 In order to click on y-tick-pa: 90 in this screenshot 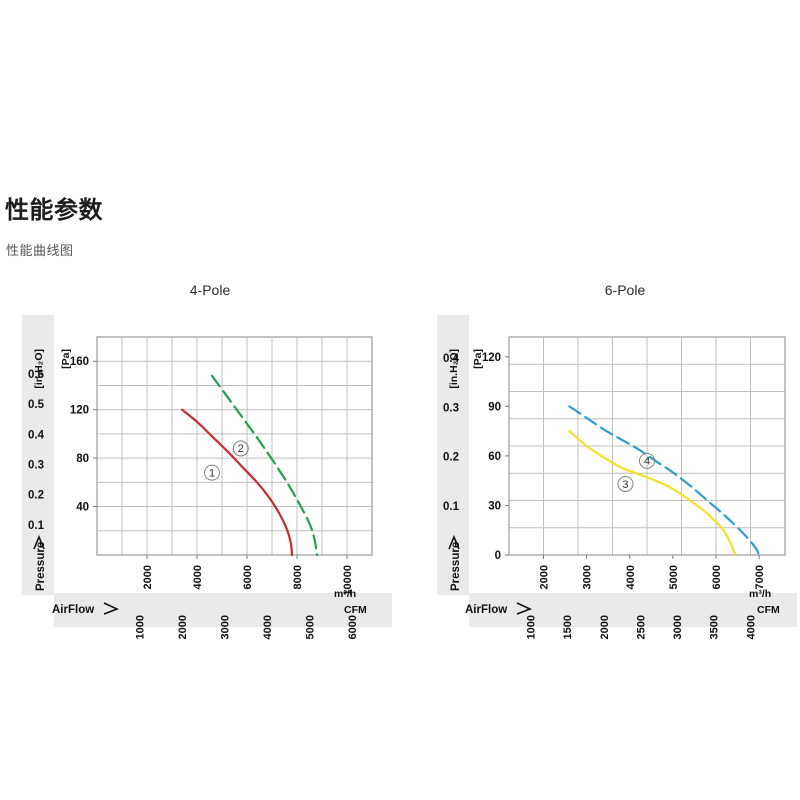, I will do `click(494, 407)`.